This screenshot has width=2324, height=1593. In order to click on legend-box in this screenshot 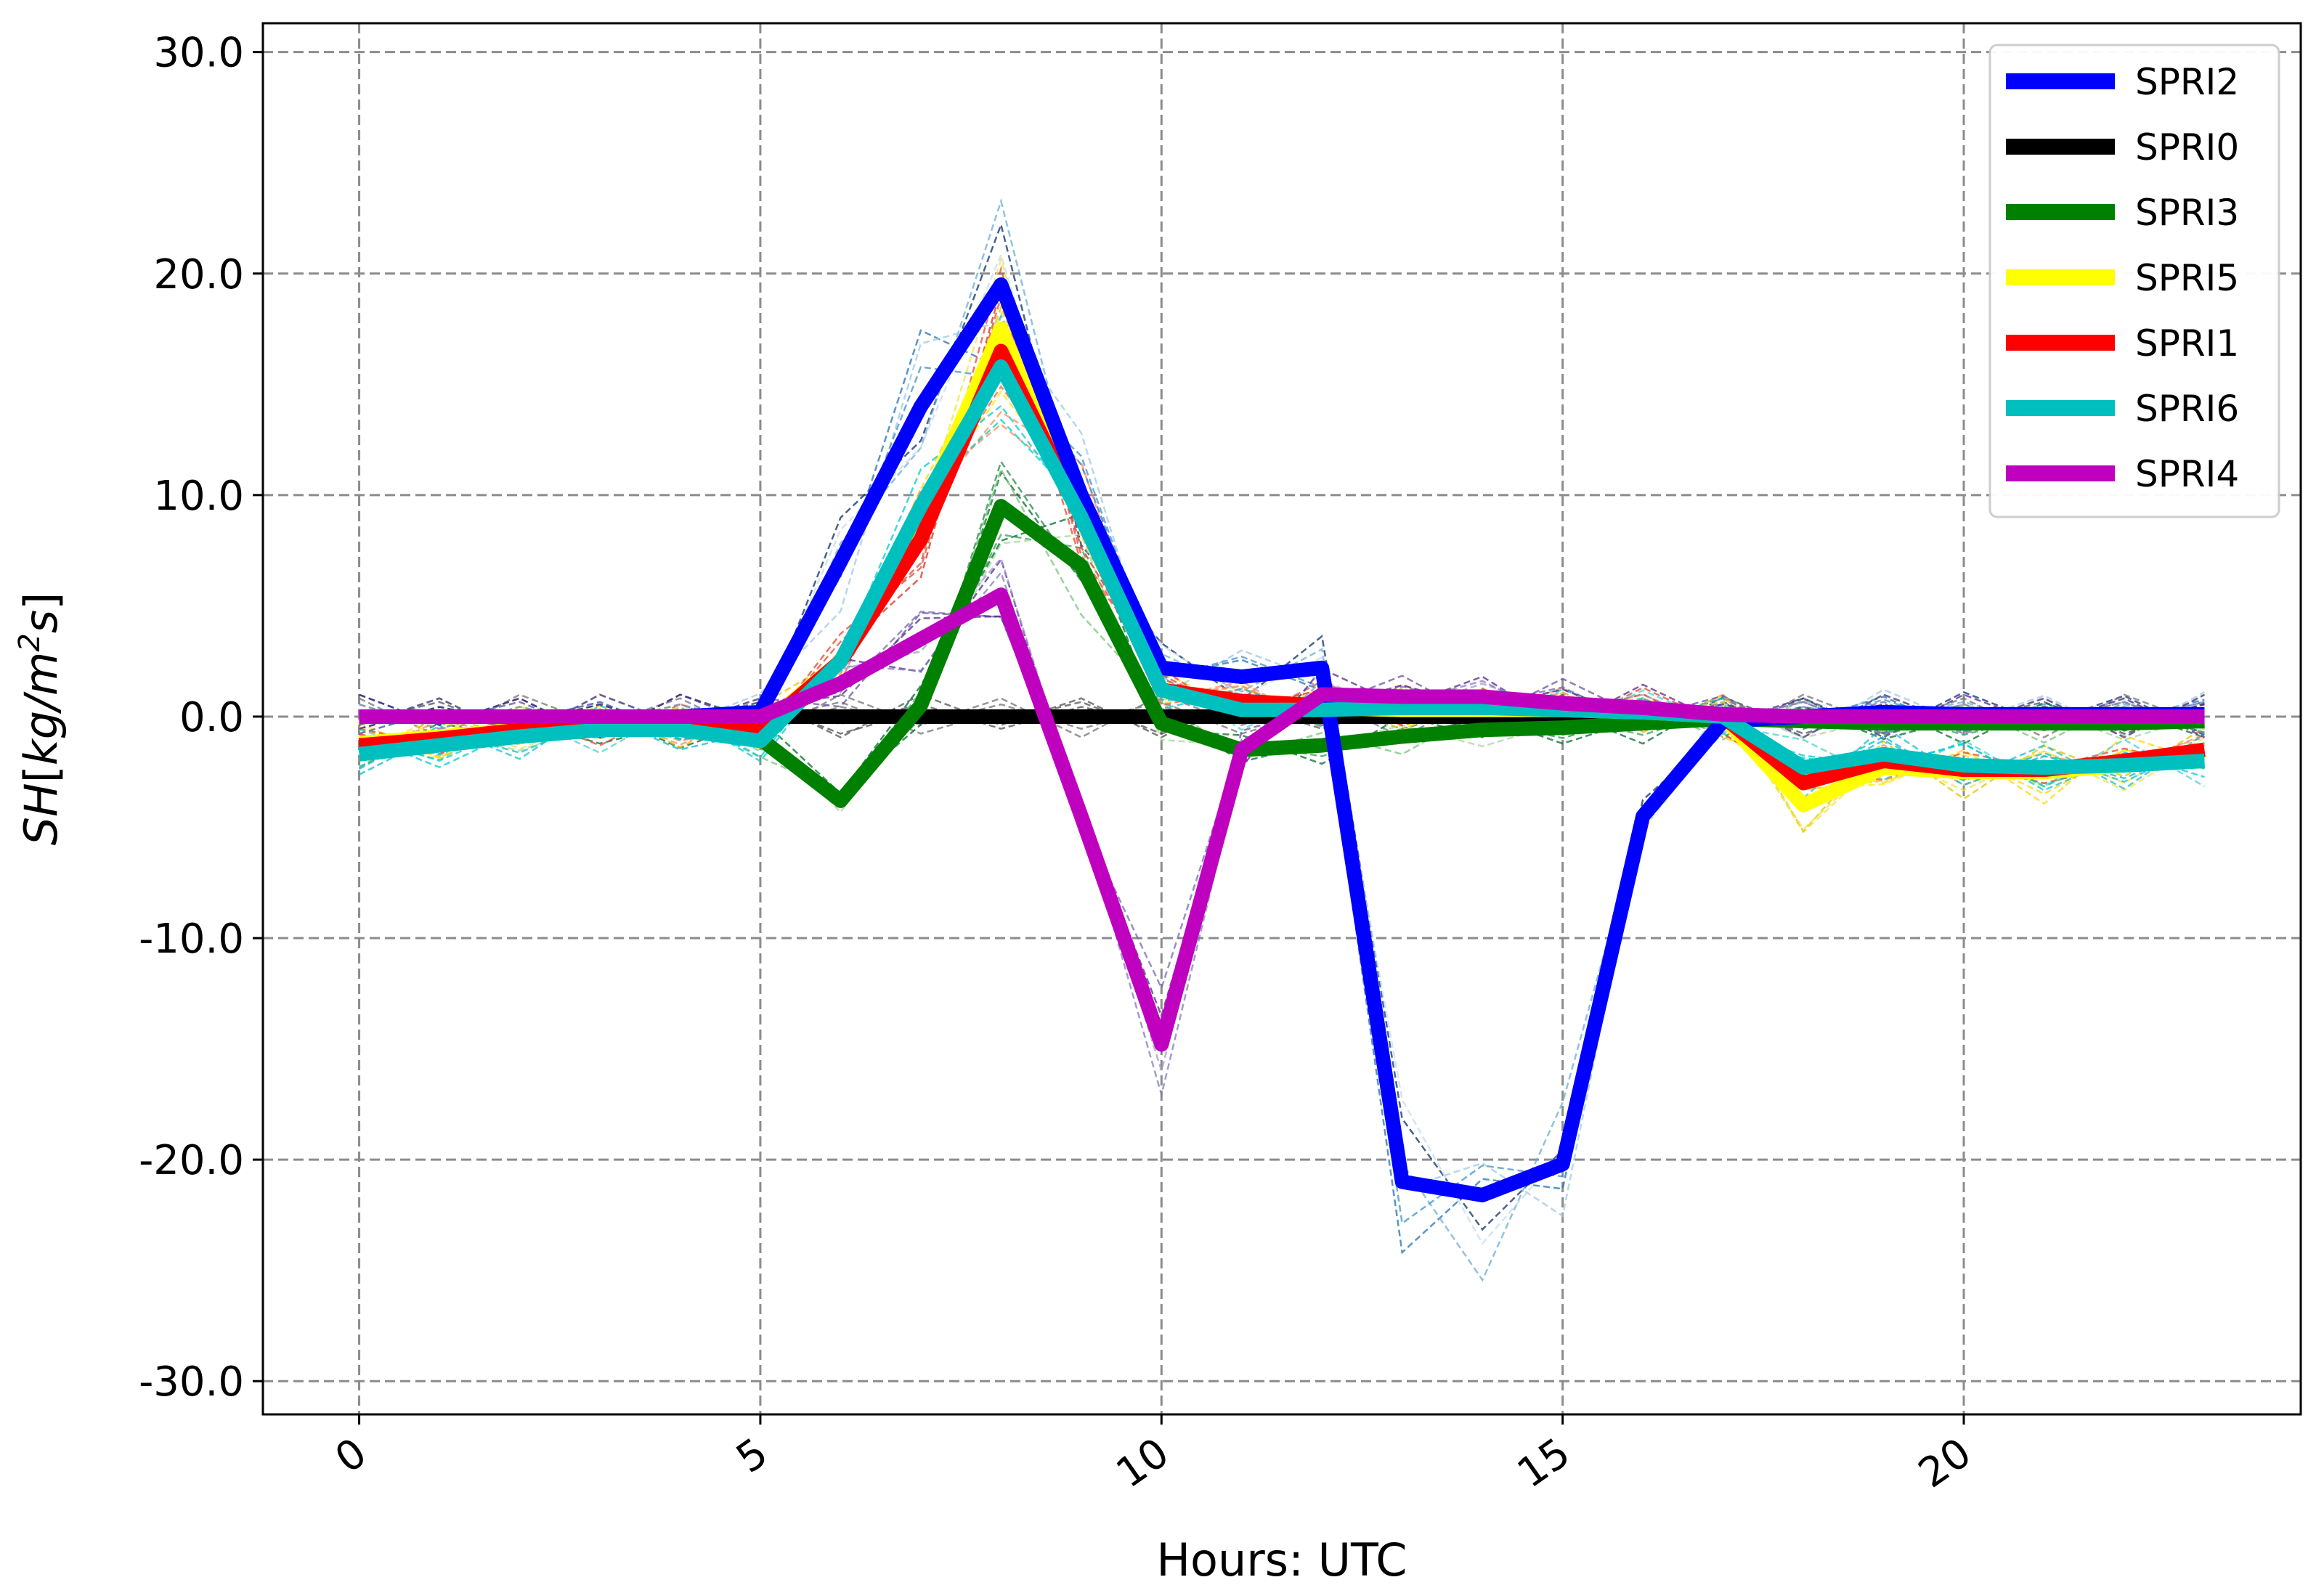, I will do `click(2134, 281)`.